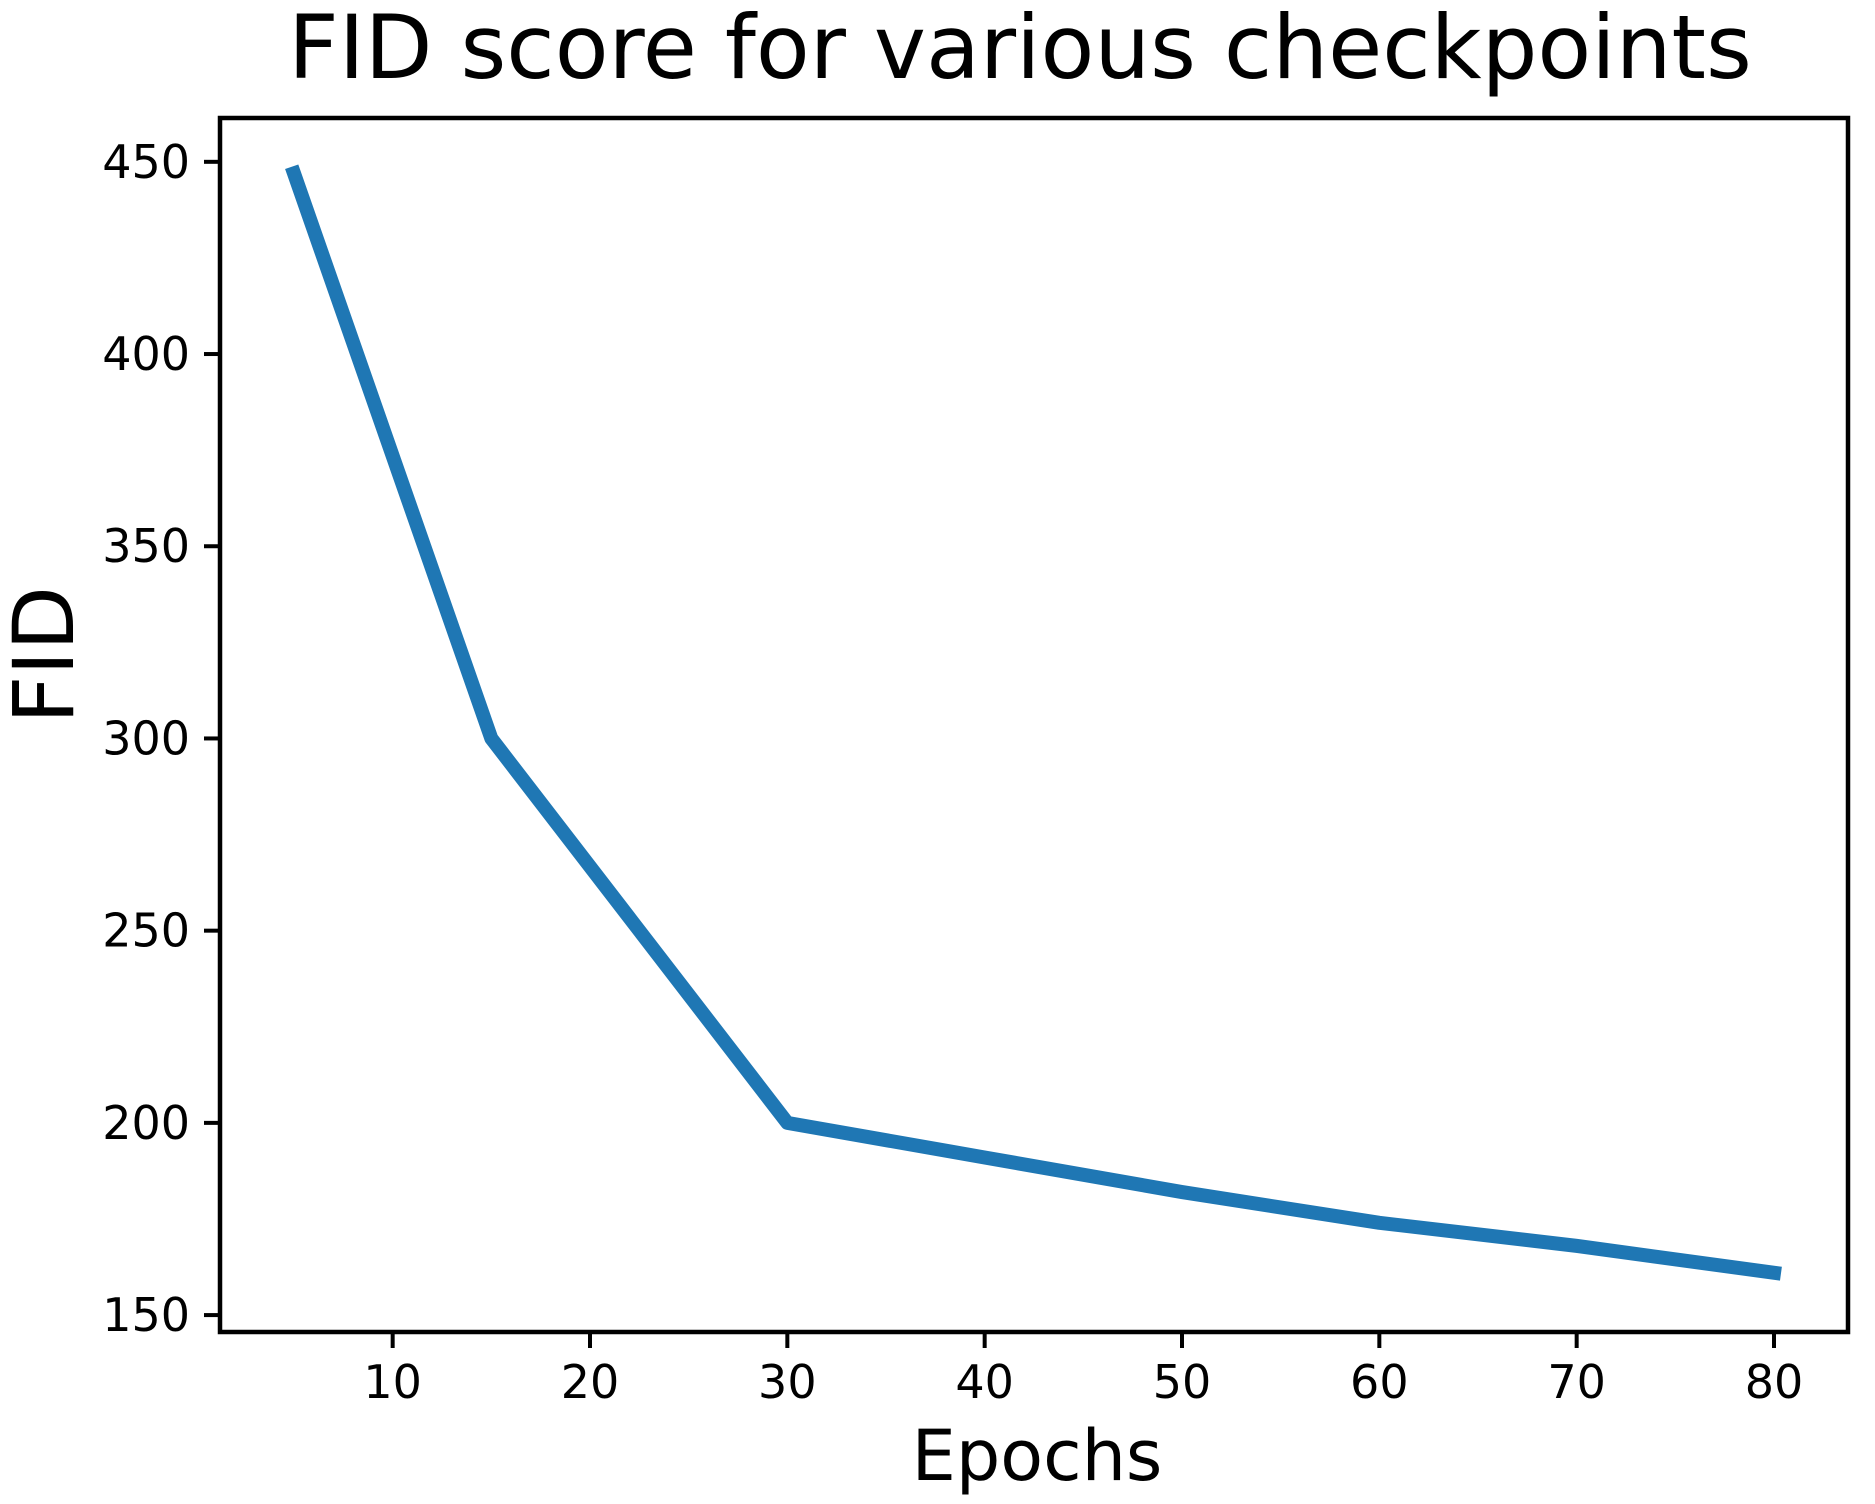 This screenshot has width=1875, height=1504. What do you see at coordinates (146, 546) in the screenshot?
I see `y-tick-label: 350` at bounding box center [146, 546].